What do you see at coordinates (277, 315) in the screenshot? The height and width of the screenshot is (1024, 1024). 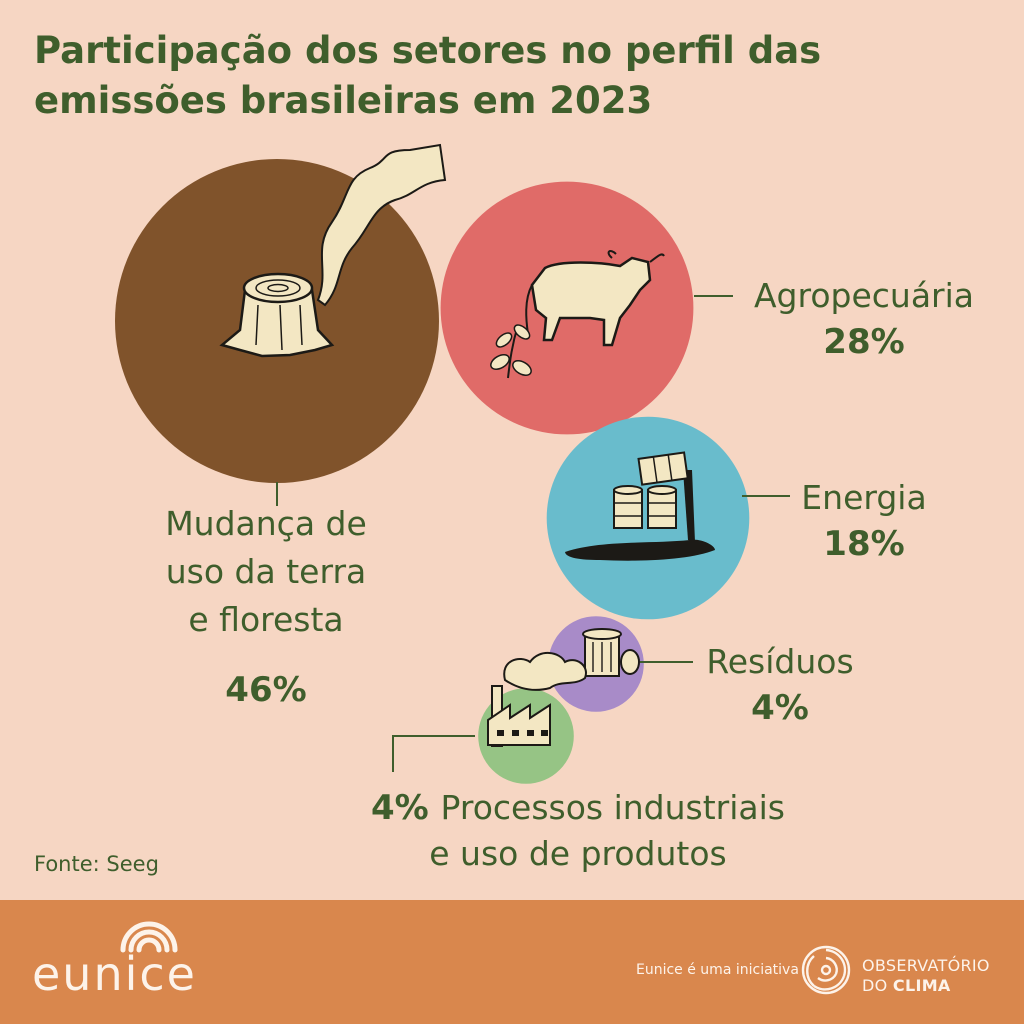 I see `tree-stump-icon` at bounding box center [277, 315].